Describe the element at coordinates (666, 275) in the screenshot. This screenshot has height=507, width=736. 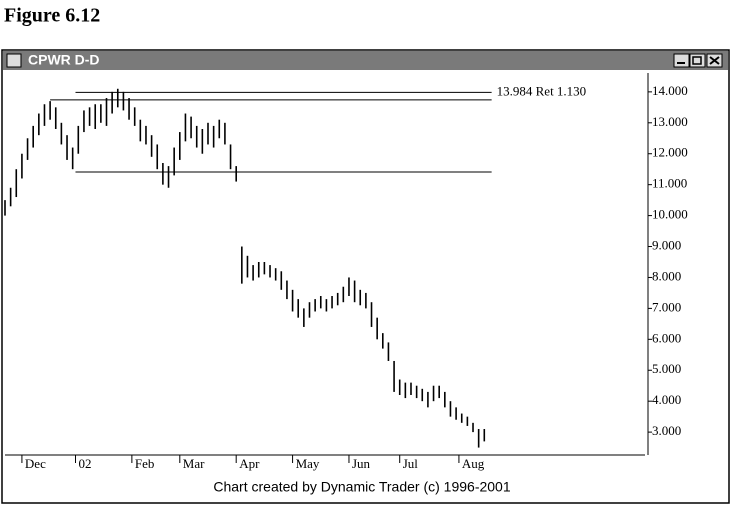
I see `y-tick-label: 8.000` at that location.